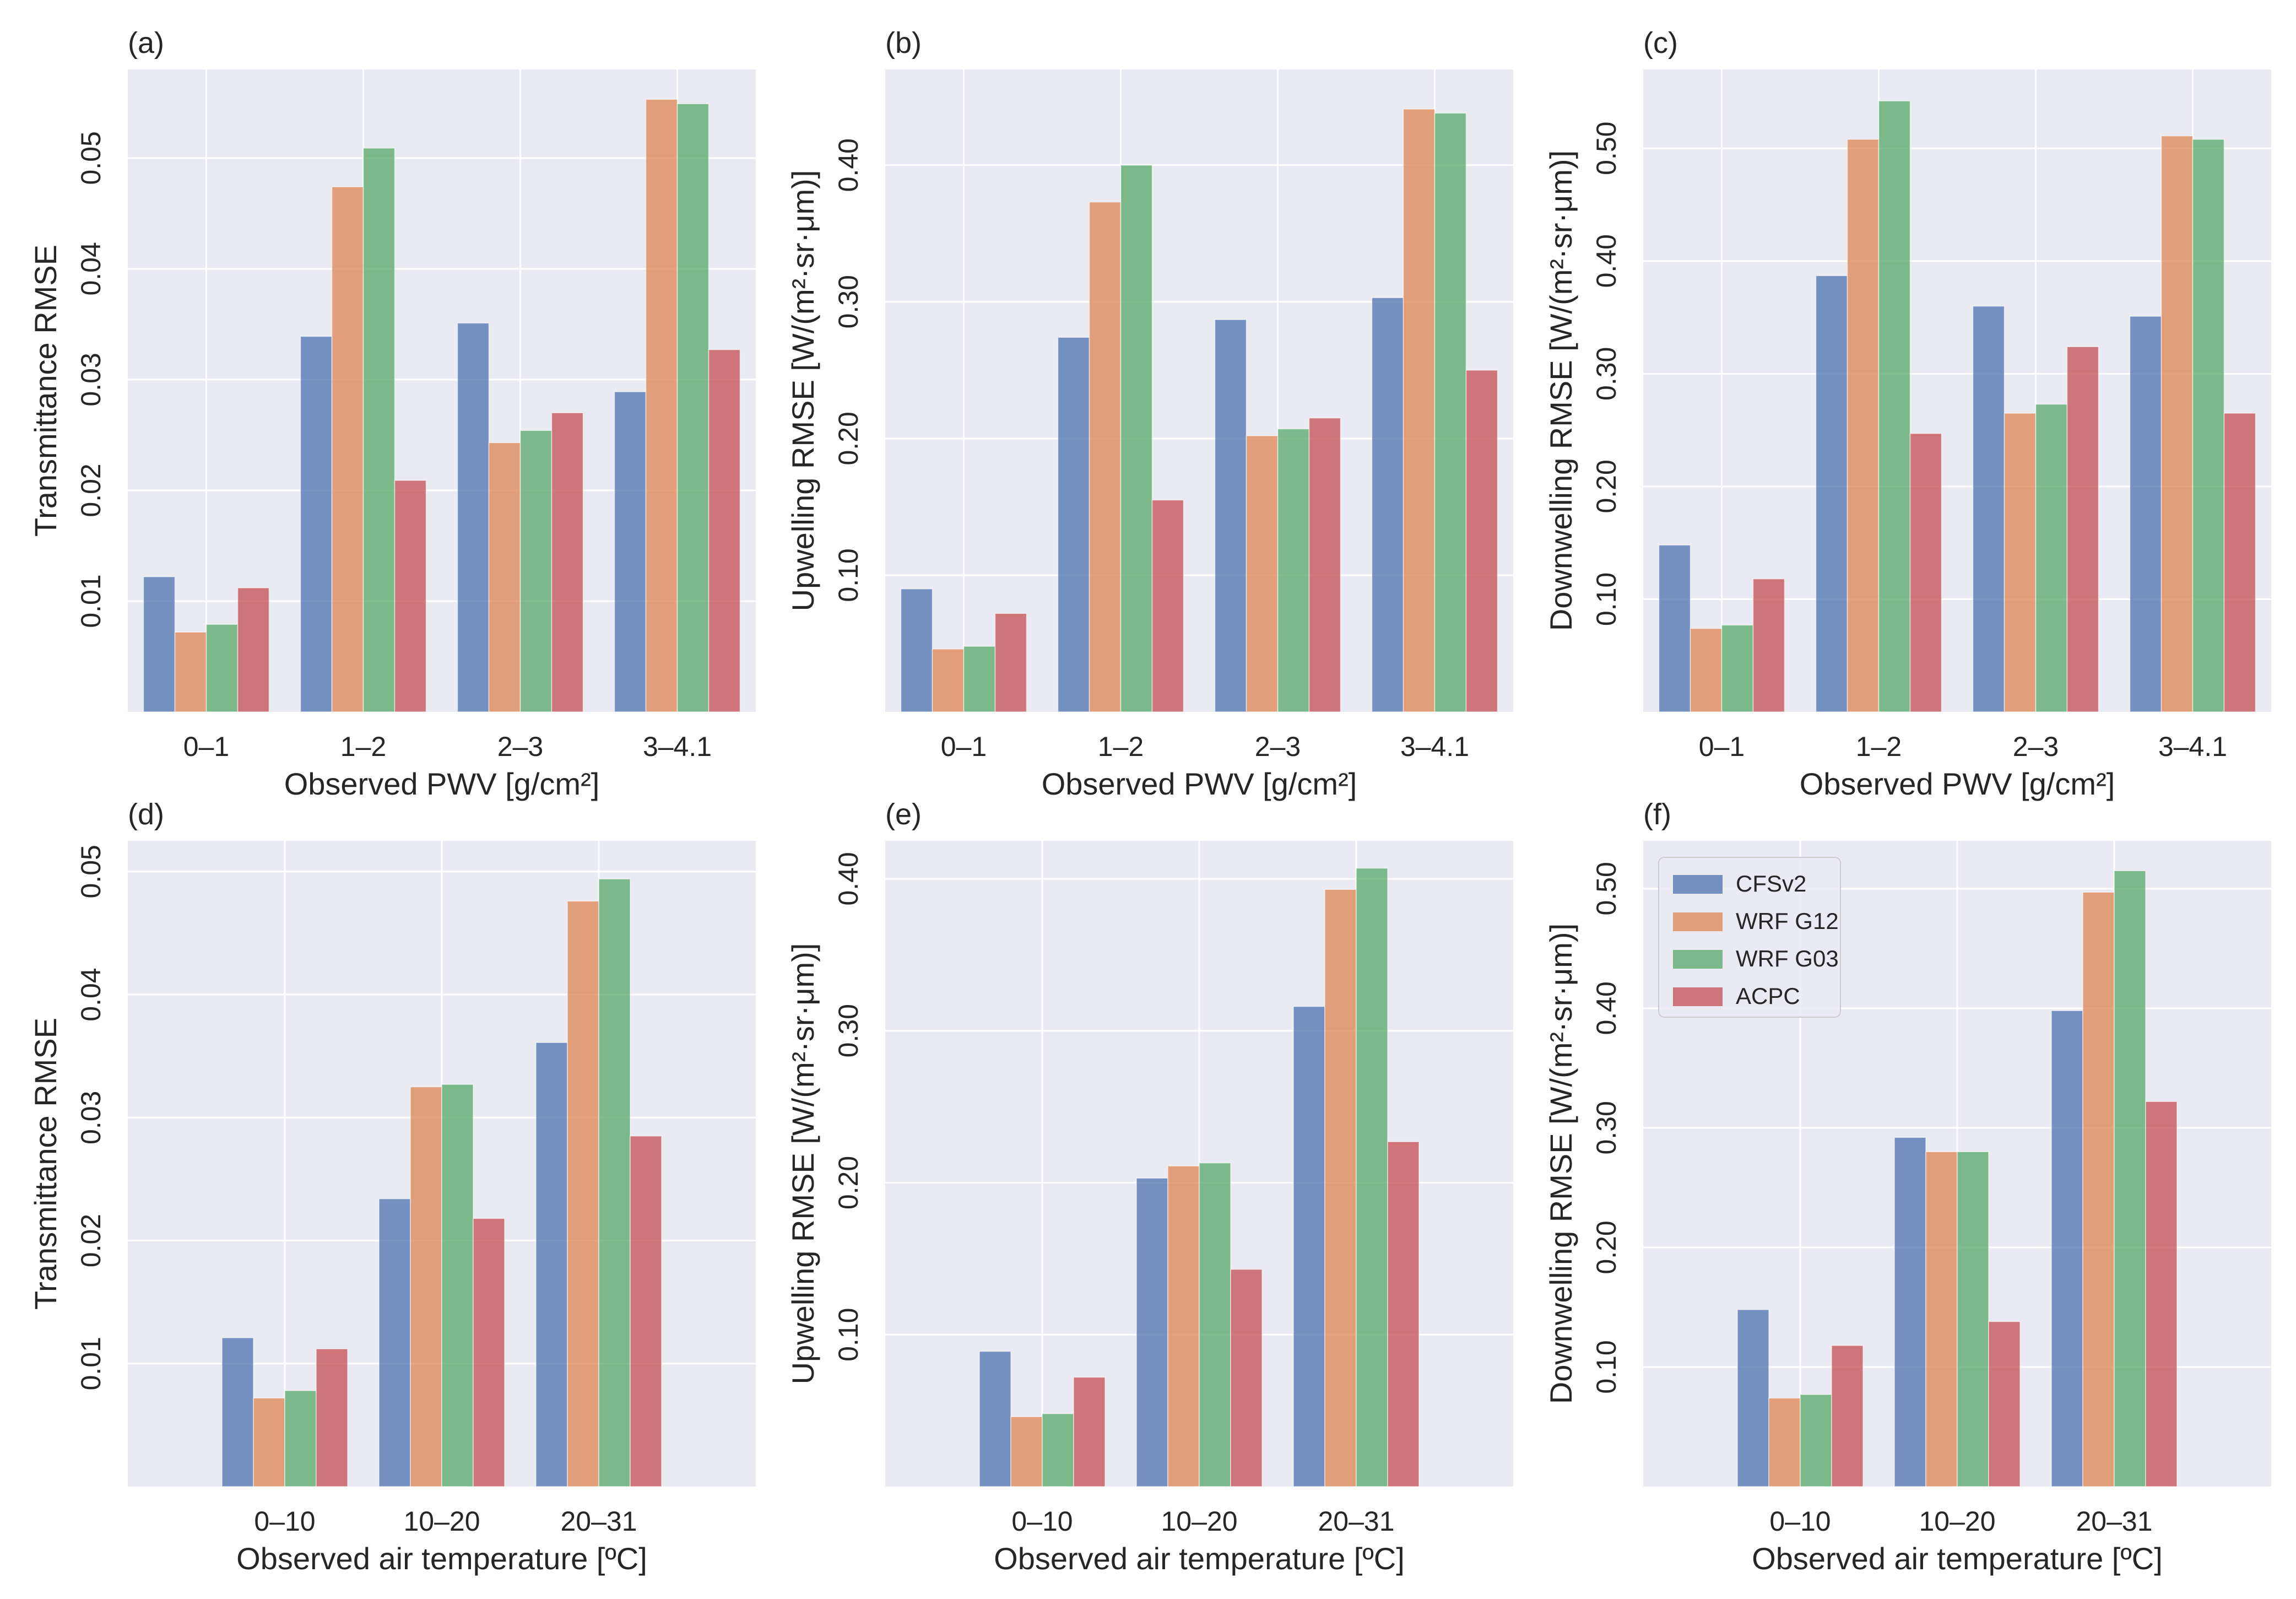 This screenshot has height=1599, width=2296. Describe the element at coordinates (1787, 959) in the screenshot. I see `legend-label: WRF G03` at that location.